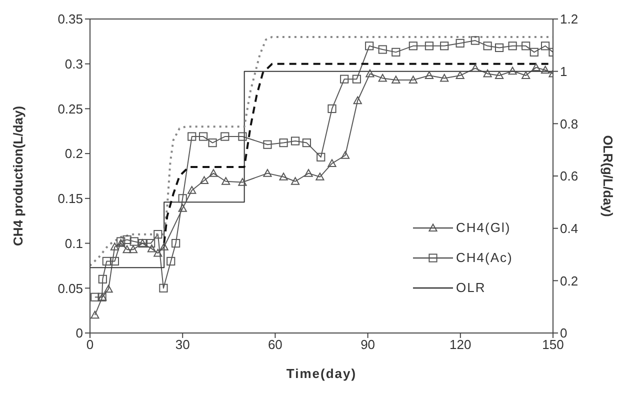 This screenshot has width=626, height=394. What do you see at coordinates (79, 333) in the screenshot?
I see `y-tick-label: 0` at bounding box center [79, 333].